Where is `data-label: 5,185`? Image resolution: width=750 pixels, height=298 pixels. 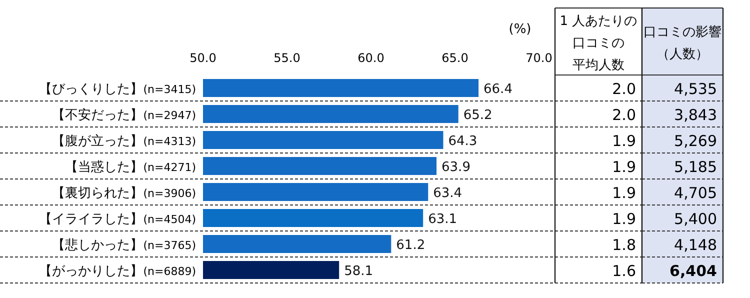 data-label: 5,185 is located at coordinates (695, 167).